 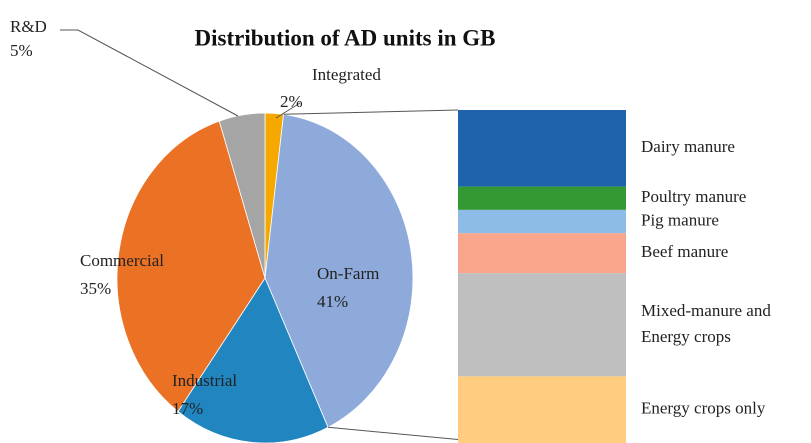 What do you see at coordinates (346, 74) in the screenshot?
I see `slice-label: Integrated` at bounding box center [346, 74].